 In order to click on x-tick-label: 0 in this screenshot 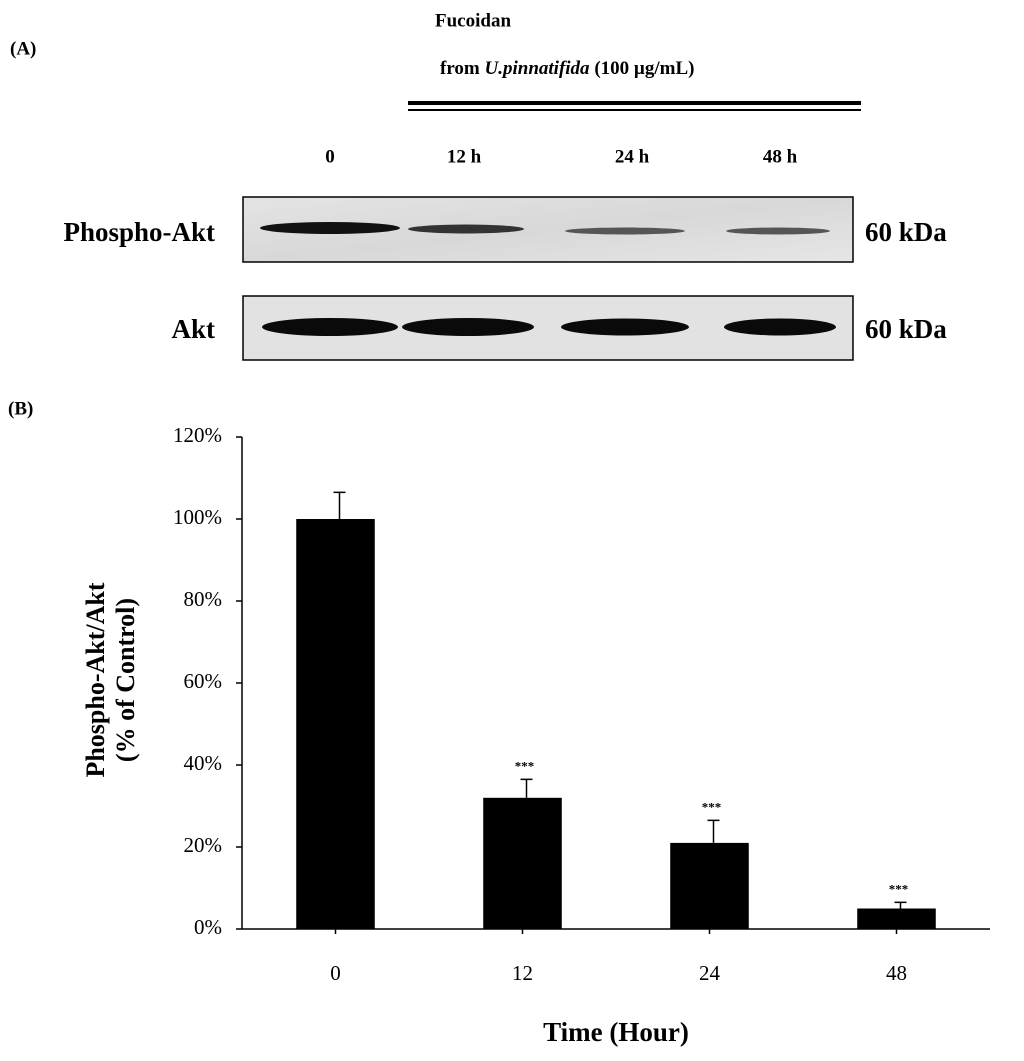, I will do `click(335, 973)`.